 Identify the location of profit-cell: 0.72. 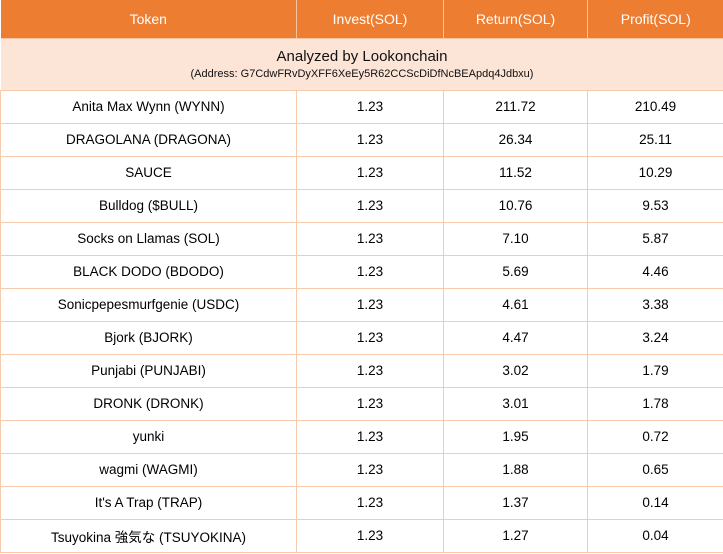
(655, 436).